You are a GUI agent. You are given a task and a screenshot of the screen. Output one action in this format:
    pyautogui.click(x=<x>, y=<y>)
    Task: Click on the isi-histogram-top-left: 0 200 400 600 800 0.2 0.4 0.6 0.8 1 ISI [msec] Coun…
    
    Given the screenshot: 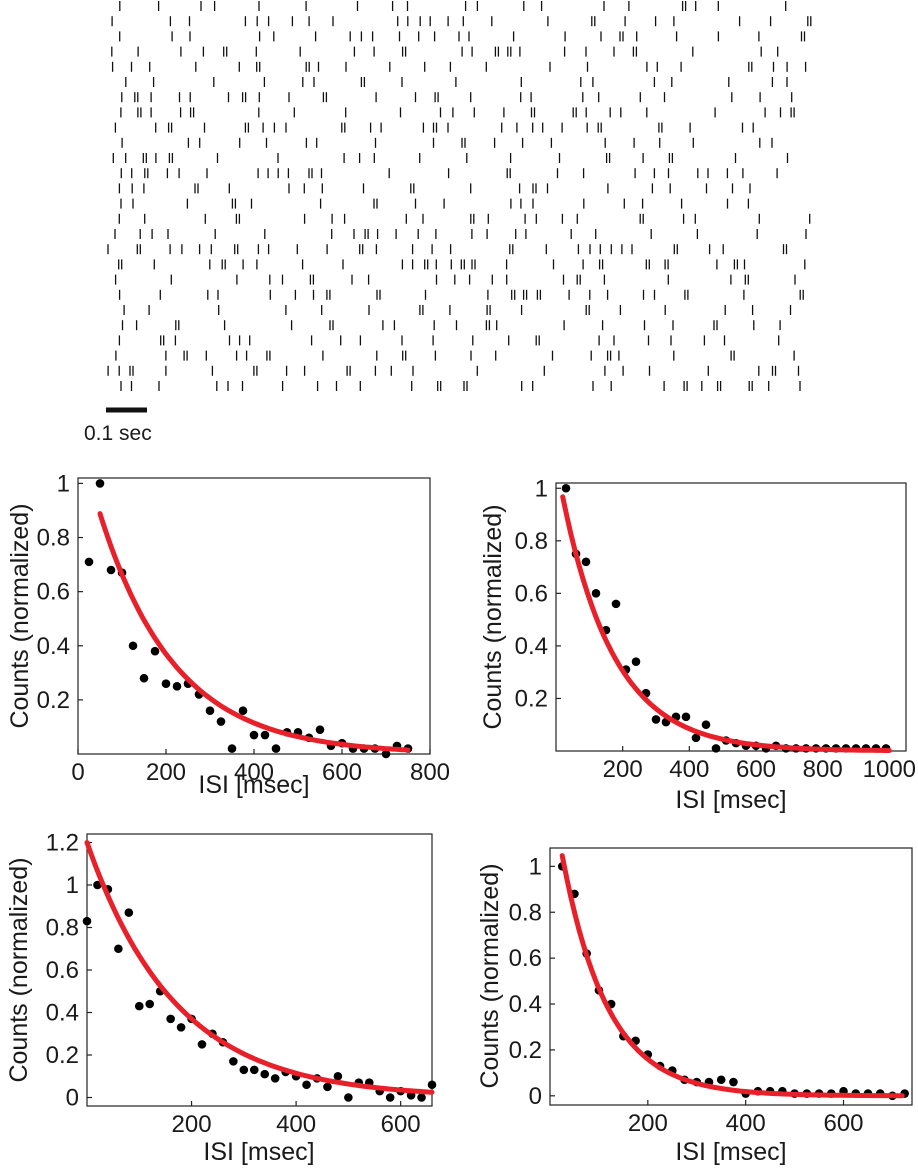 What is the action you would take?
    pyautogui.click(x=228, y=634)
    